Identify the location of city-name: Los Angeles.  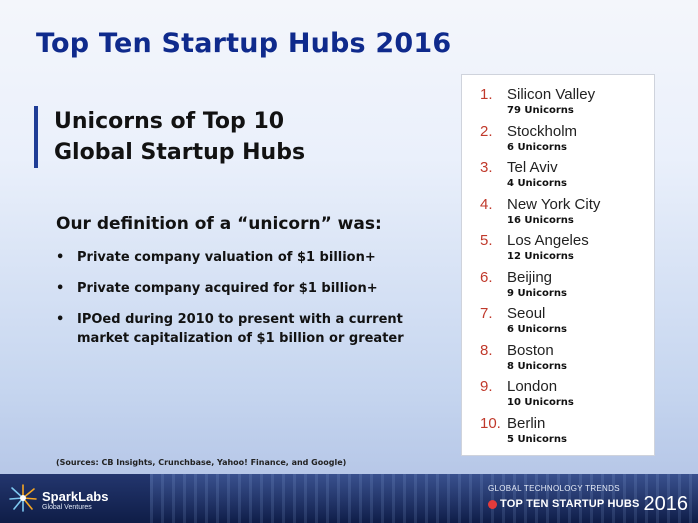
(548, 240).